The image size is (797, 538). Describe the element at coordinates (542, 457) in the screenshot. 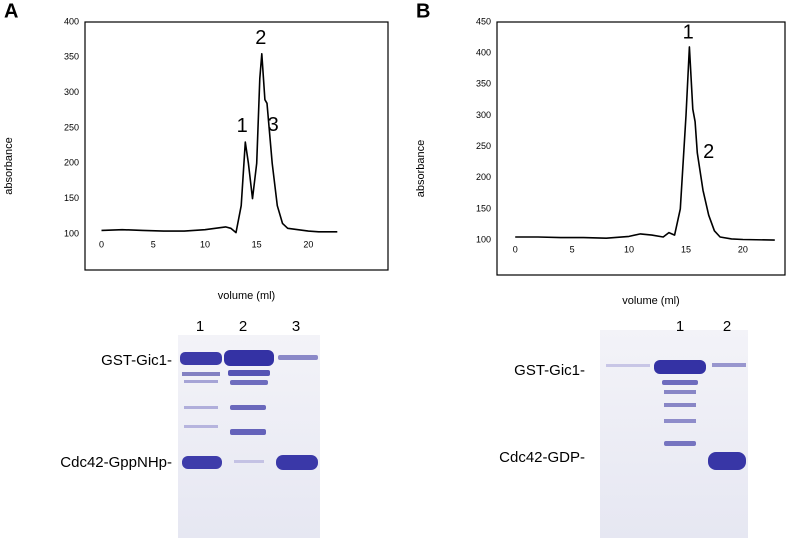

I see `band-label: Cdc42-GDP-` at that location.